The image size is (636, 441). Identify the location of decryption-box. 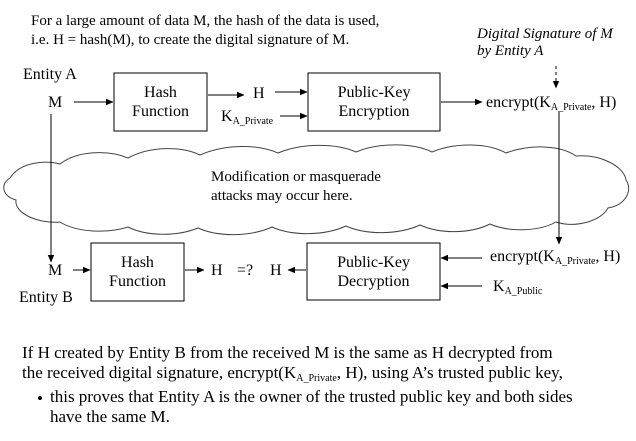
(373, 271).